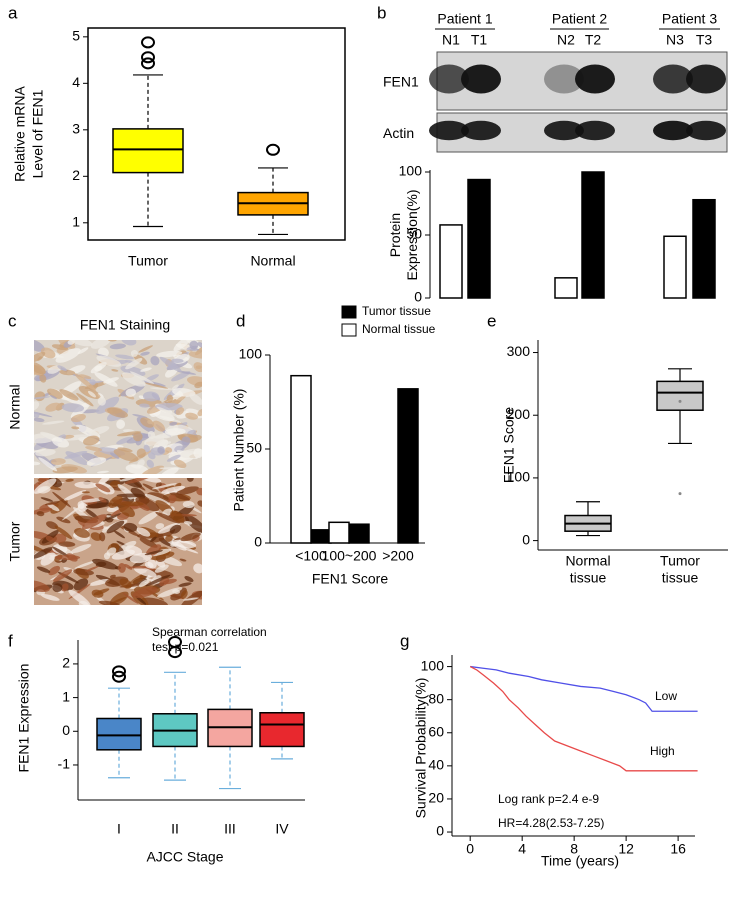 This screenshot has width=756, height=900. Describe the element at coordinates (436, 798) in the screenshot. I see `y-tick-label: 20` at that location.